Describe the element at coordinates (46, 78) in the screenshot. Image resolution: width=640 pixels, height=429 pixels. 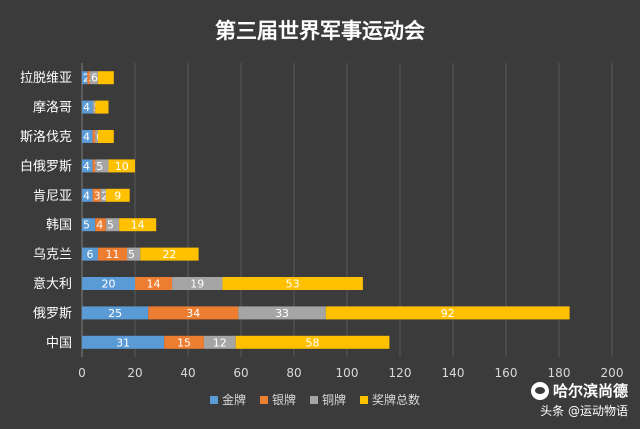
I see `category-label: 拉脱维亚` at that location.